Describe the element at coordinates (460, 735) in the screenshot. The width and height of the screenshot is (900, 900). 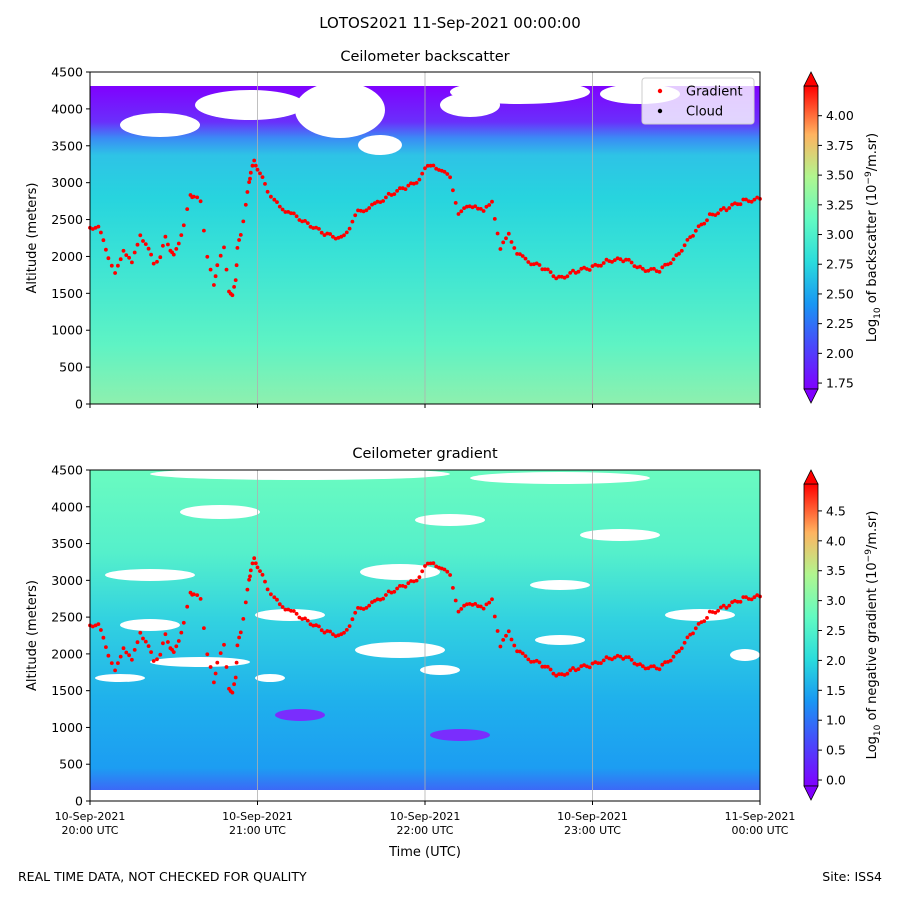
I see `gradient-low-patch` at that location.